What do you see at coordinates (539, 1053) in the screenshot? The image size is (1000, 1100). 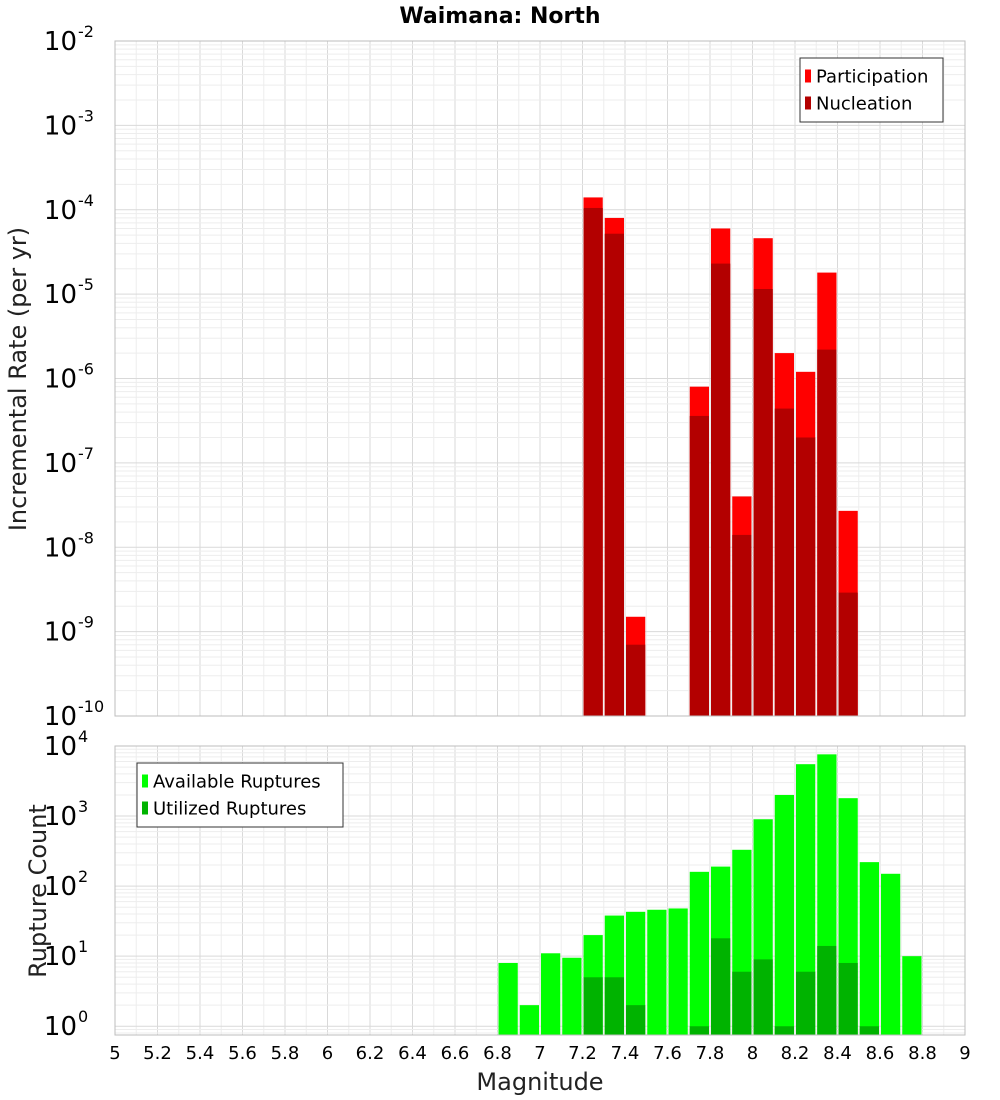 I see `x-tick-label: 7` at bounding box center [539, 1053].